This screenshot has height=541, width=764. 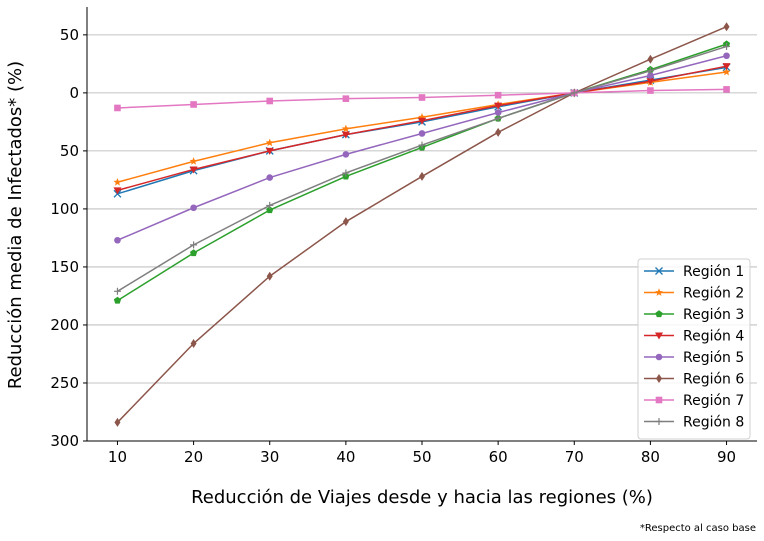 What do you see at coordinates (574, 457) in the screenshot?
I see `x-tick-label: 70` at bounding box center [574, 457].